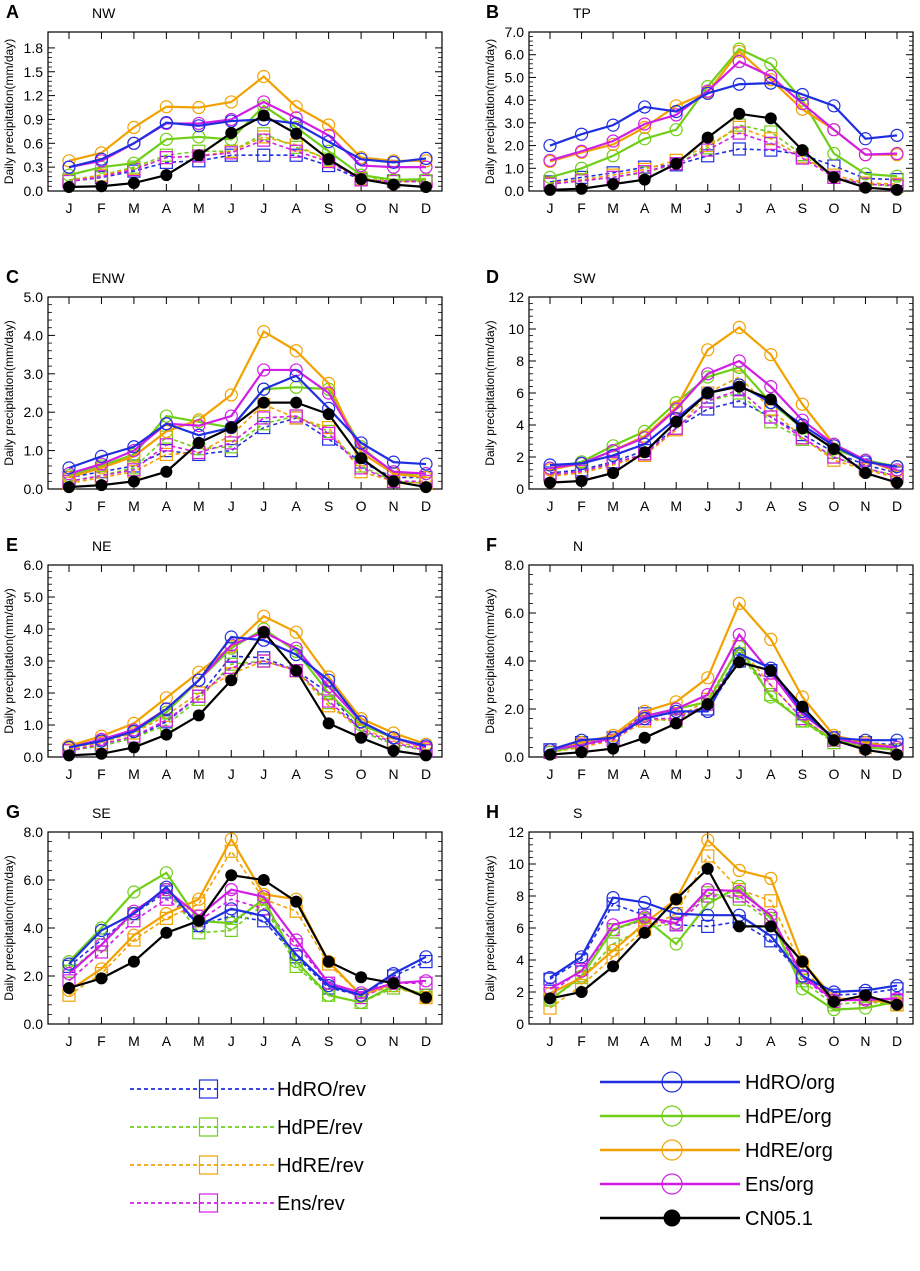 Image resolution: width=920 pixels, height=1271 pixels. What do you see at coordinates (101, 546) in the screenshot?
I see `region-title: NE` at bounding box center [101, 546].